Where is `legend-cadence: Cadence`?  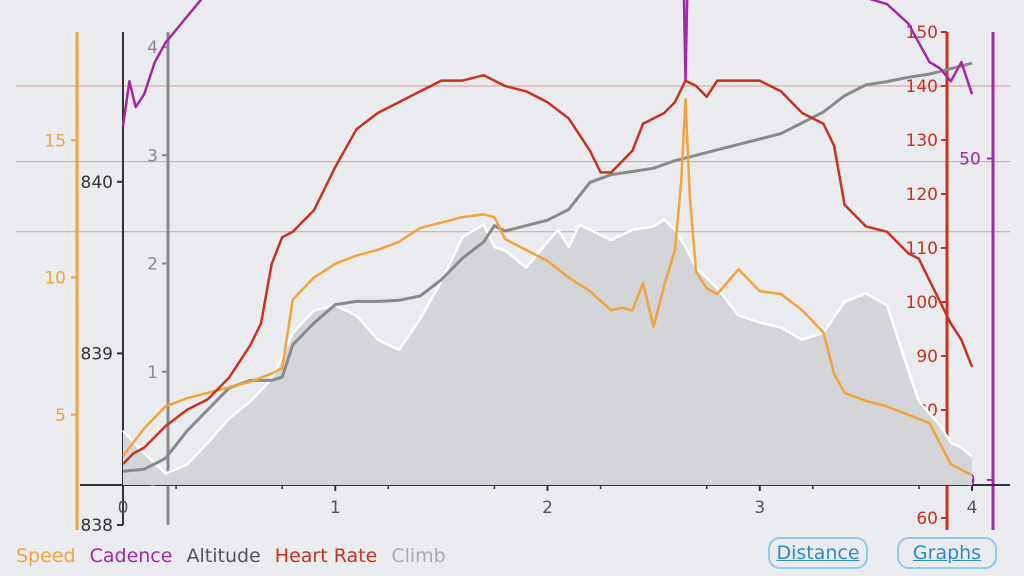
legend-cadence: Cadence is located at coordinates (131, 556).